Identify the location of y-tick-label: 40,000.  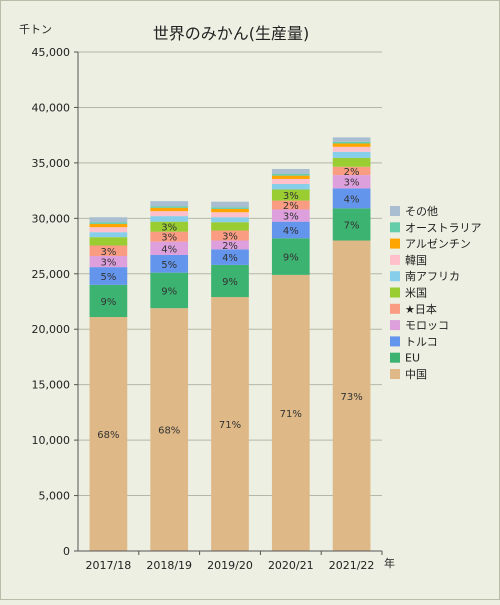
(51, 107).